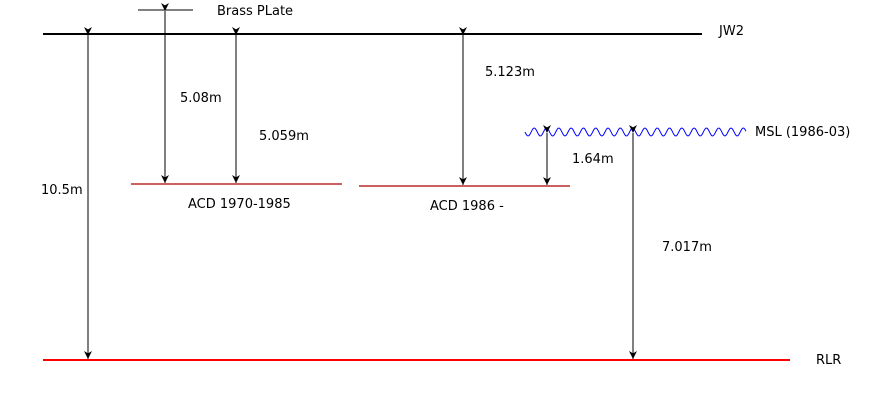 The image size is (875, 400). I want to click on acd-1986-label: ACD 1986 -, so click(467, 206).